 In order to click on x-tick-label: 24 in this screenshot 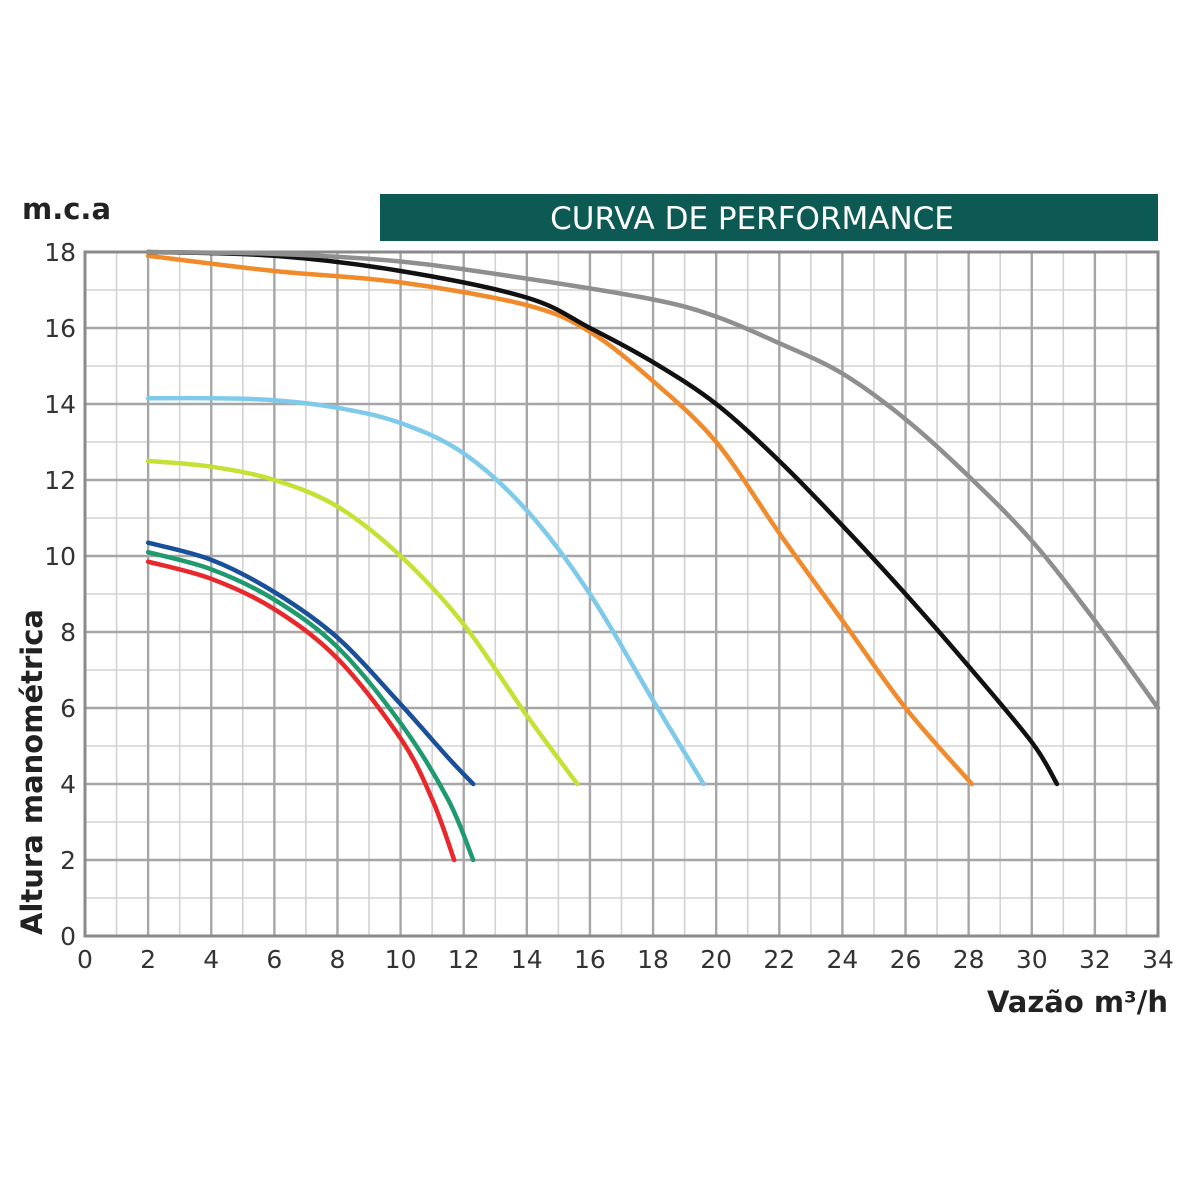, I will do `click(843, 959)`.